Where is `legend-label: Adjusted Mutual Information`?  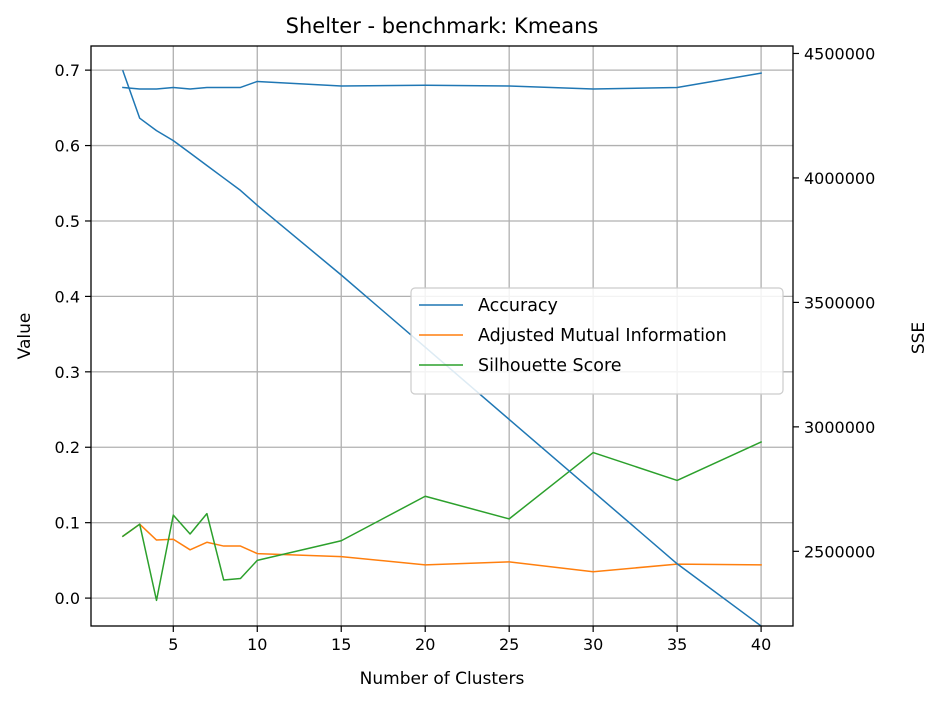
legend-label: Adjusted Mutual Information is located at coordinates (602, 336).